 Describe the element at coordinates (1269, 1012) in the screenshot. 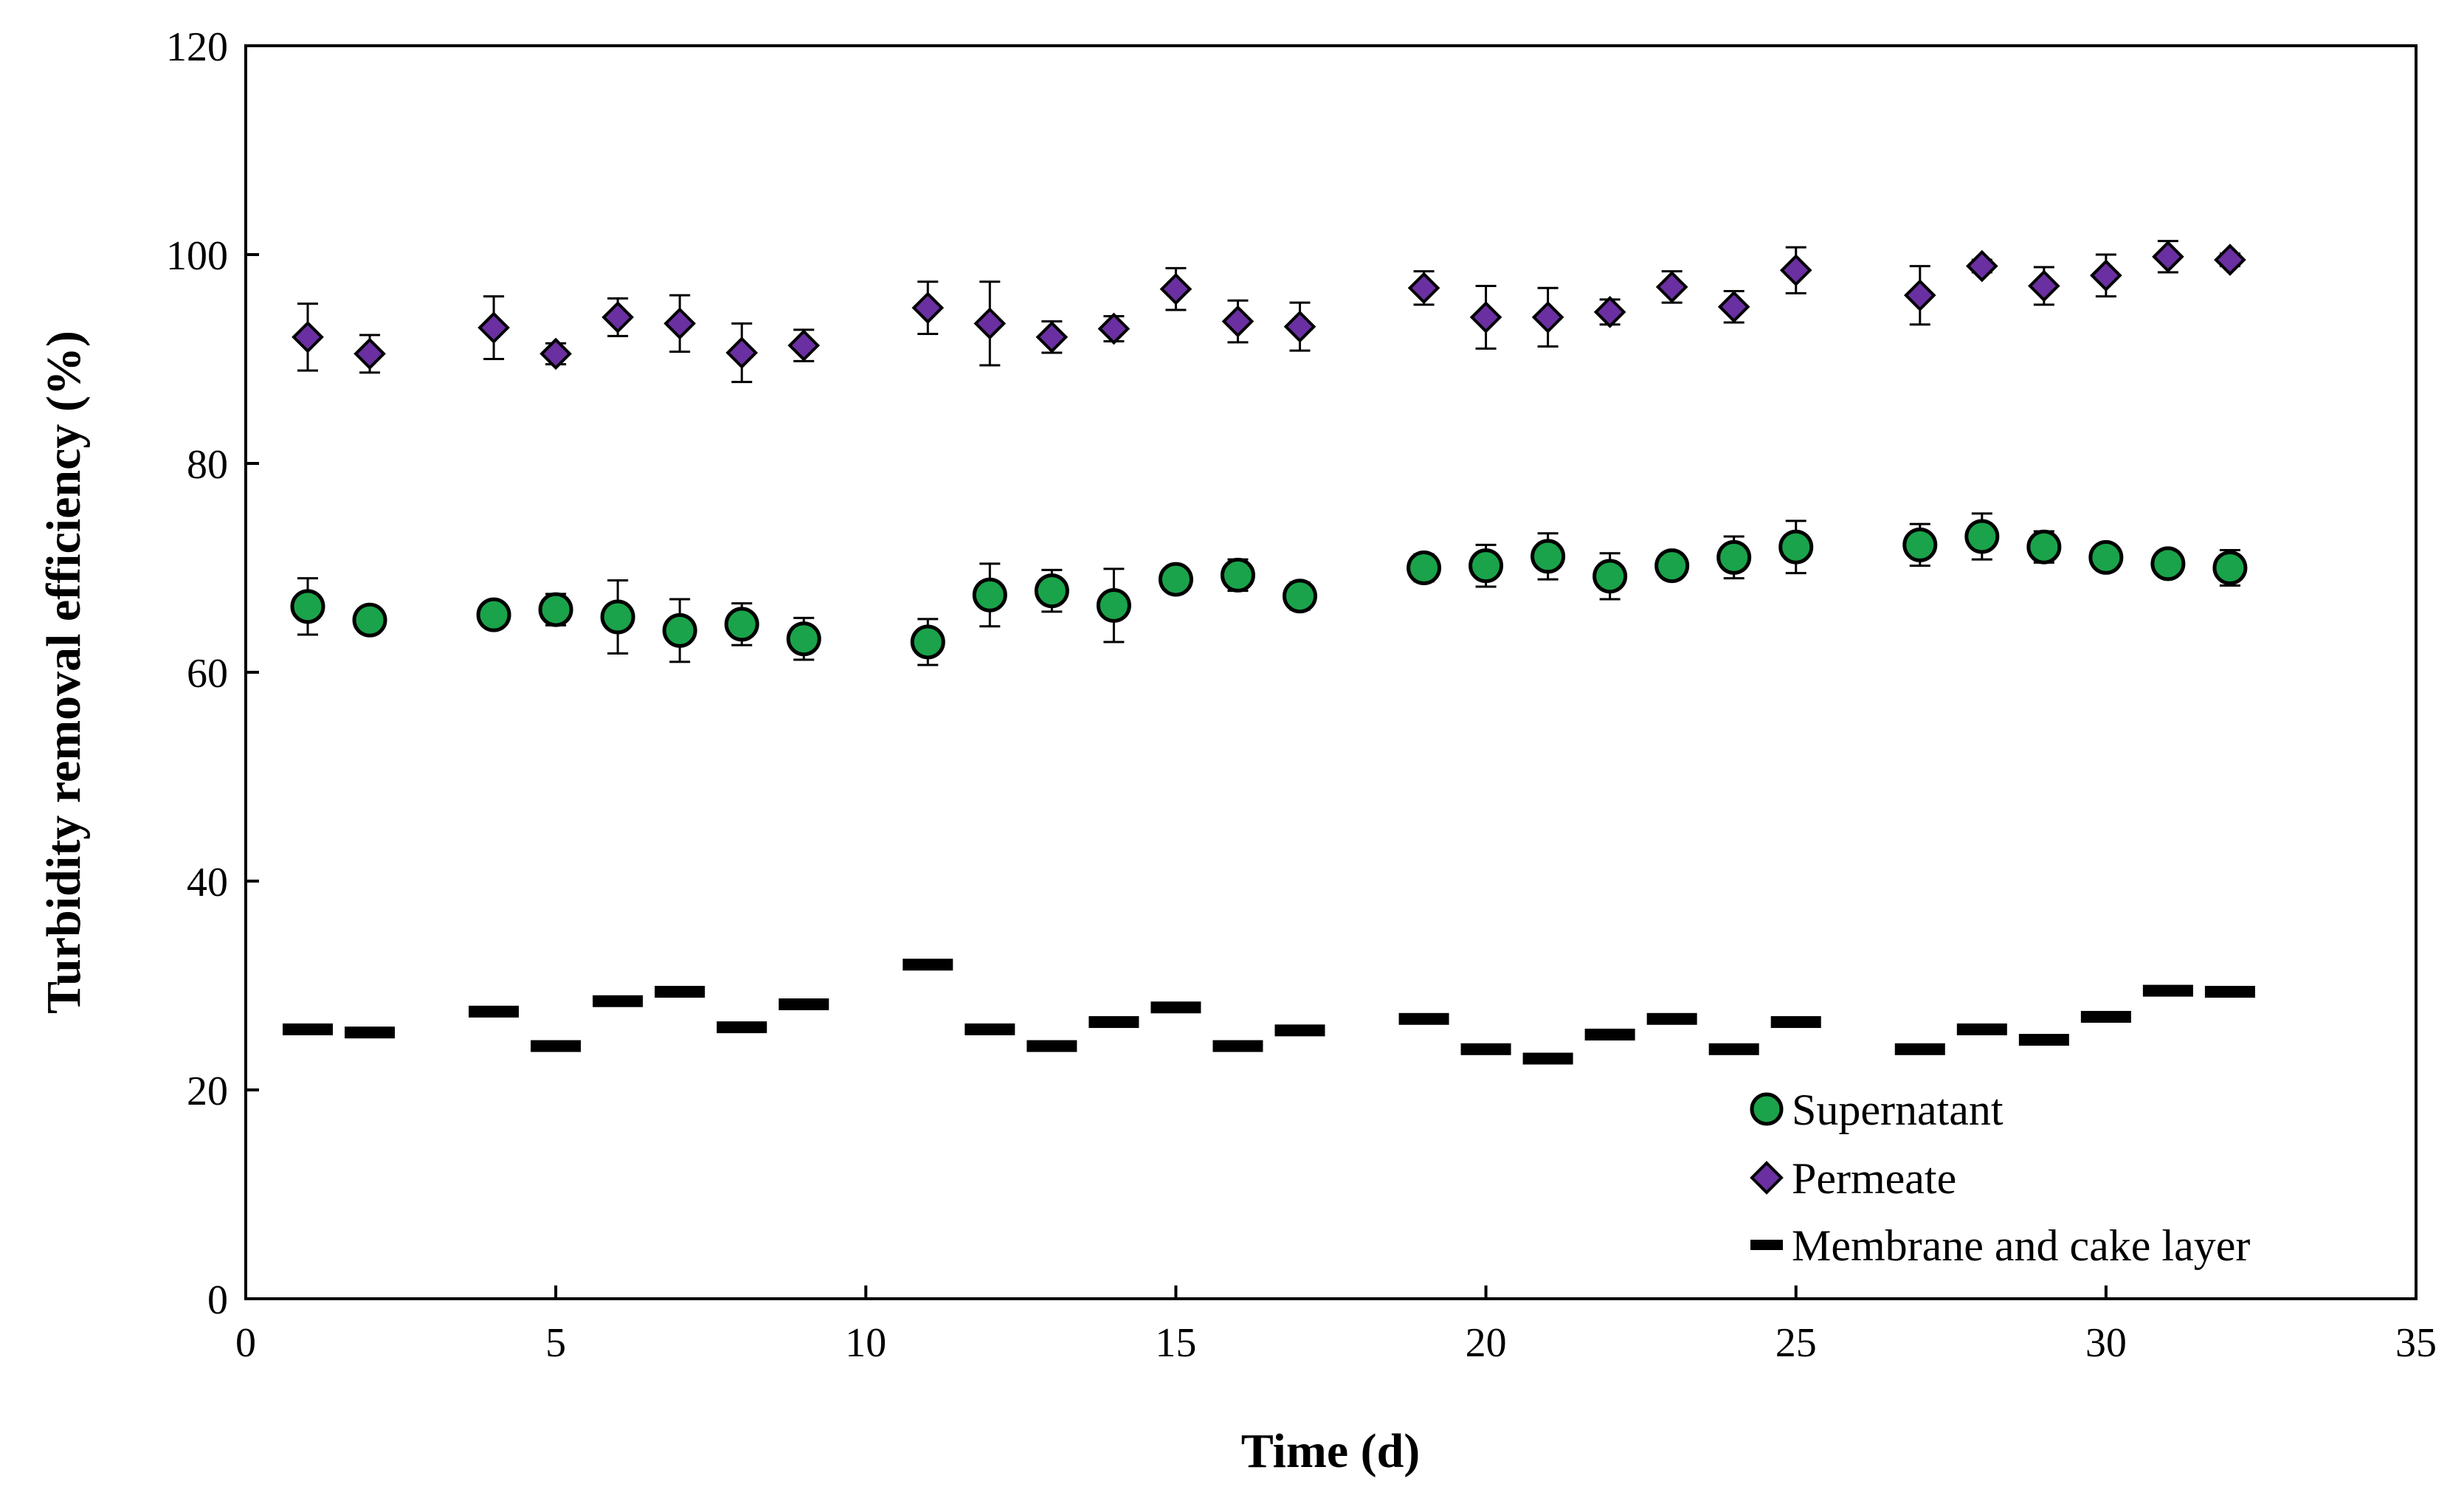

I see `series-membrane-and-cake-layer` at that location.